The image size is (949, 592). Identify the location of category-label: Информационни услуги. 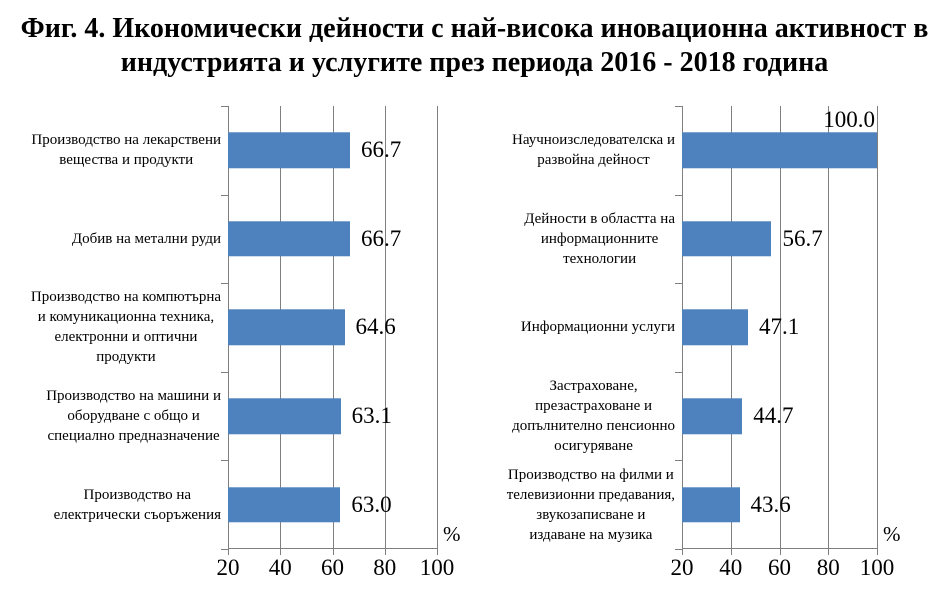
(581, 327).